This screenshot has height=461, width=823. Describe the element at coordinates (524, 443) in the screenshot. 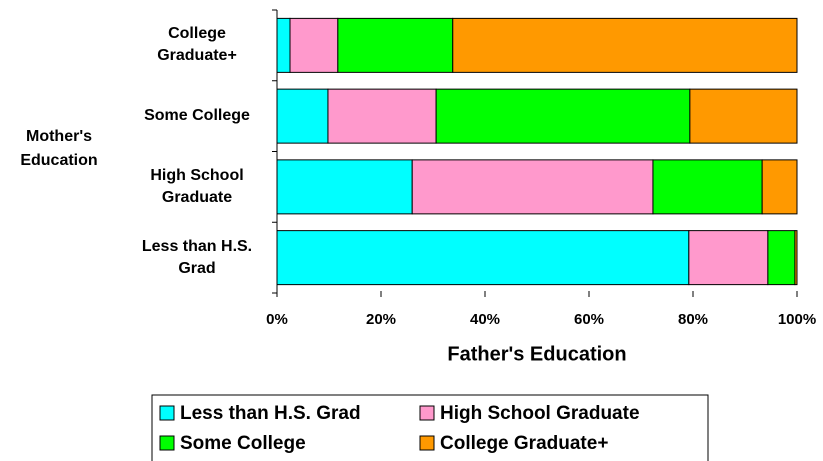

I see `legend-label: College Graduate+` at that location.